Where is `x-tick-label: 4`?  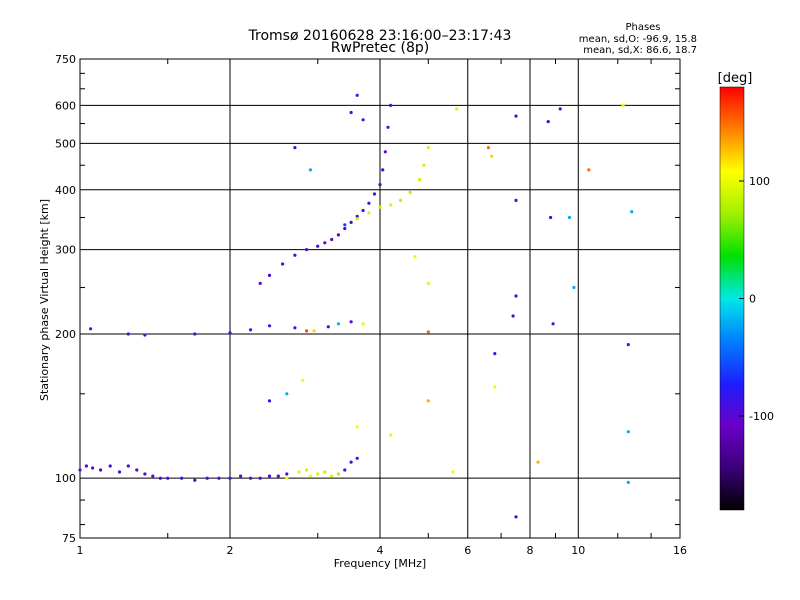 x-tick-label: 4 is located at coordinates (380, 550).